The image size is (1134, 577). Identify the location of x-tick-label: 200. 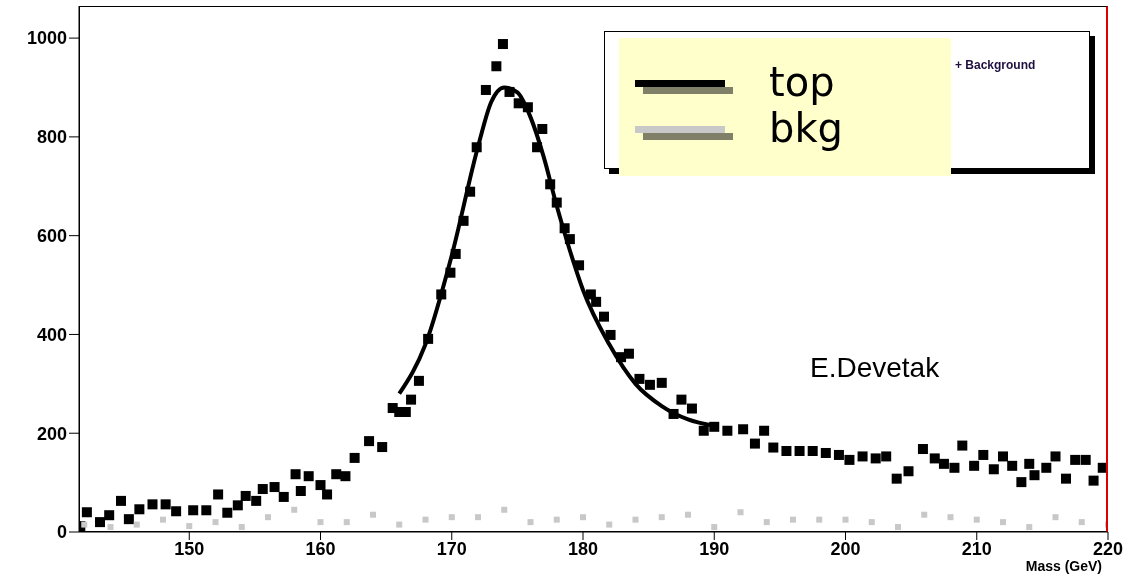
(845, 548).